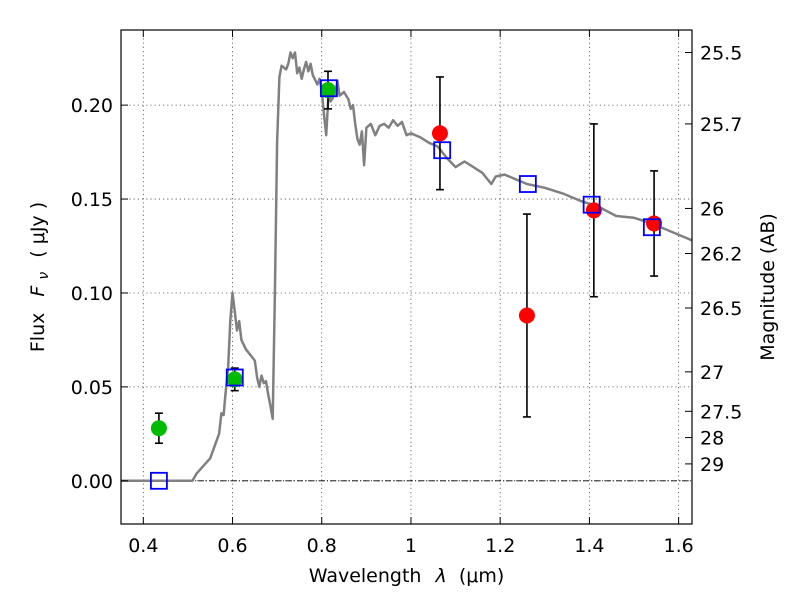  What do you see at coordinates (38, 291) in the screenshot?
I see `y-axis-label-symbol: F` at bounding box center [38, 291].